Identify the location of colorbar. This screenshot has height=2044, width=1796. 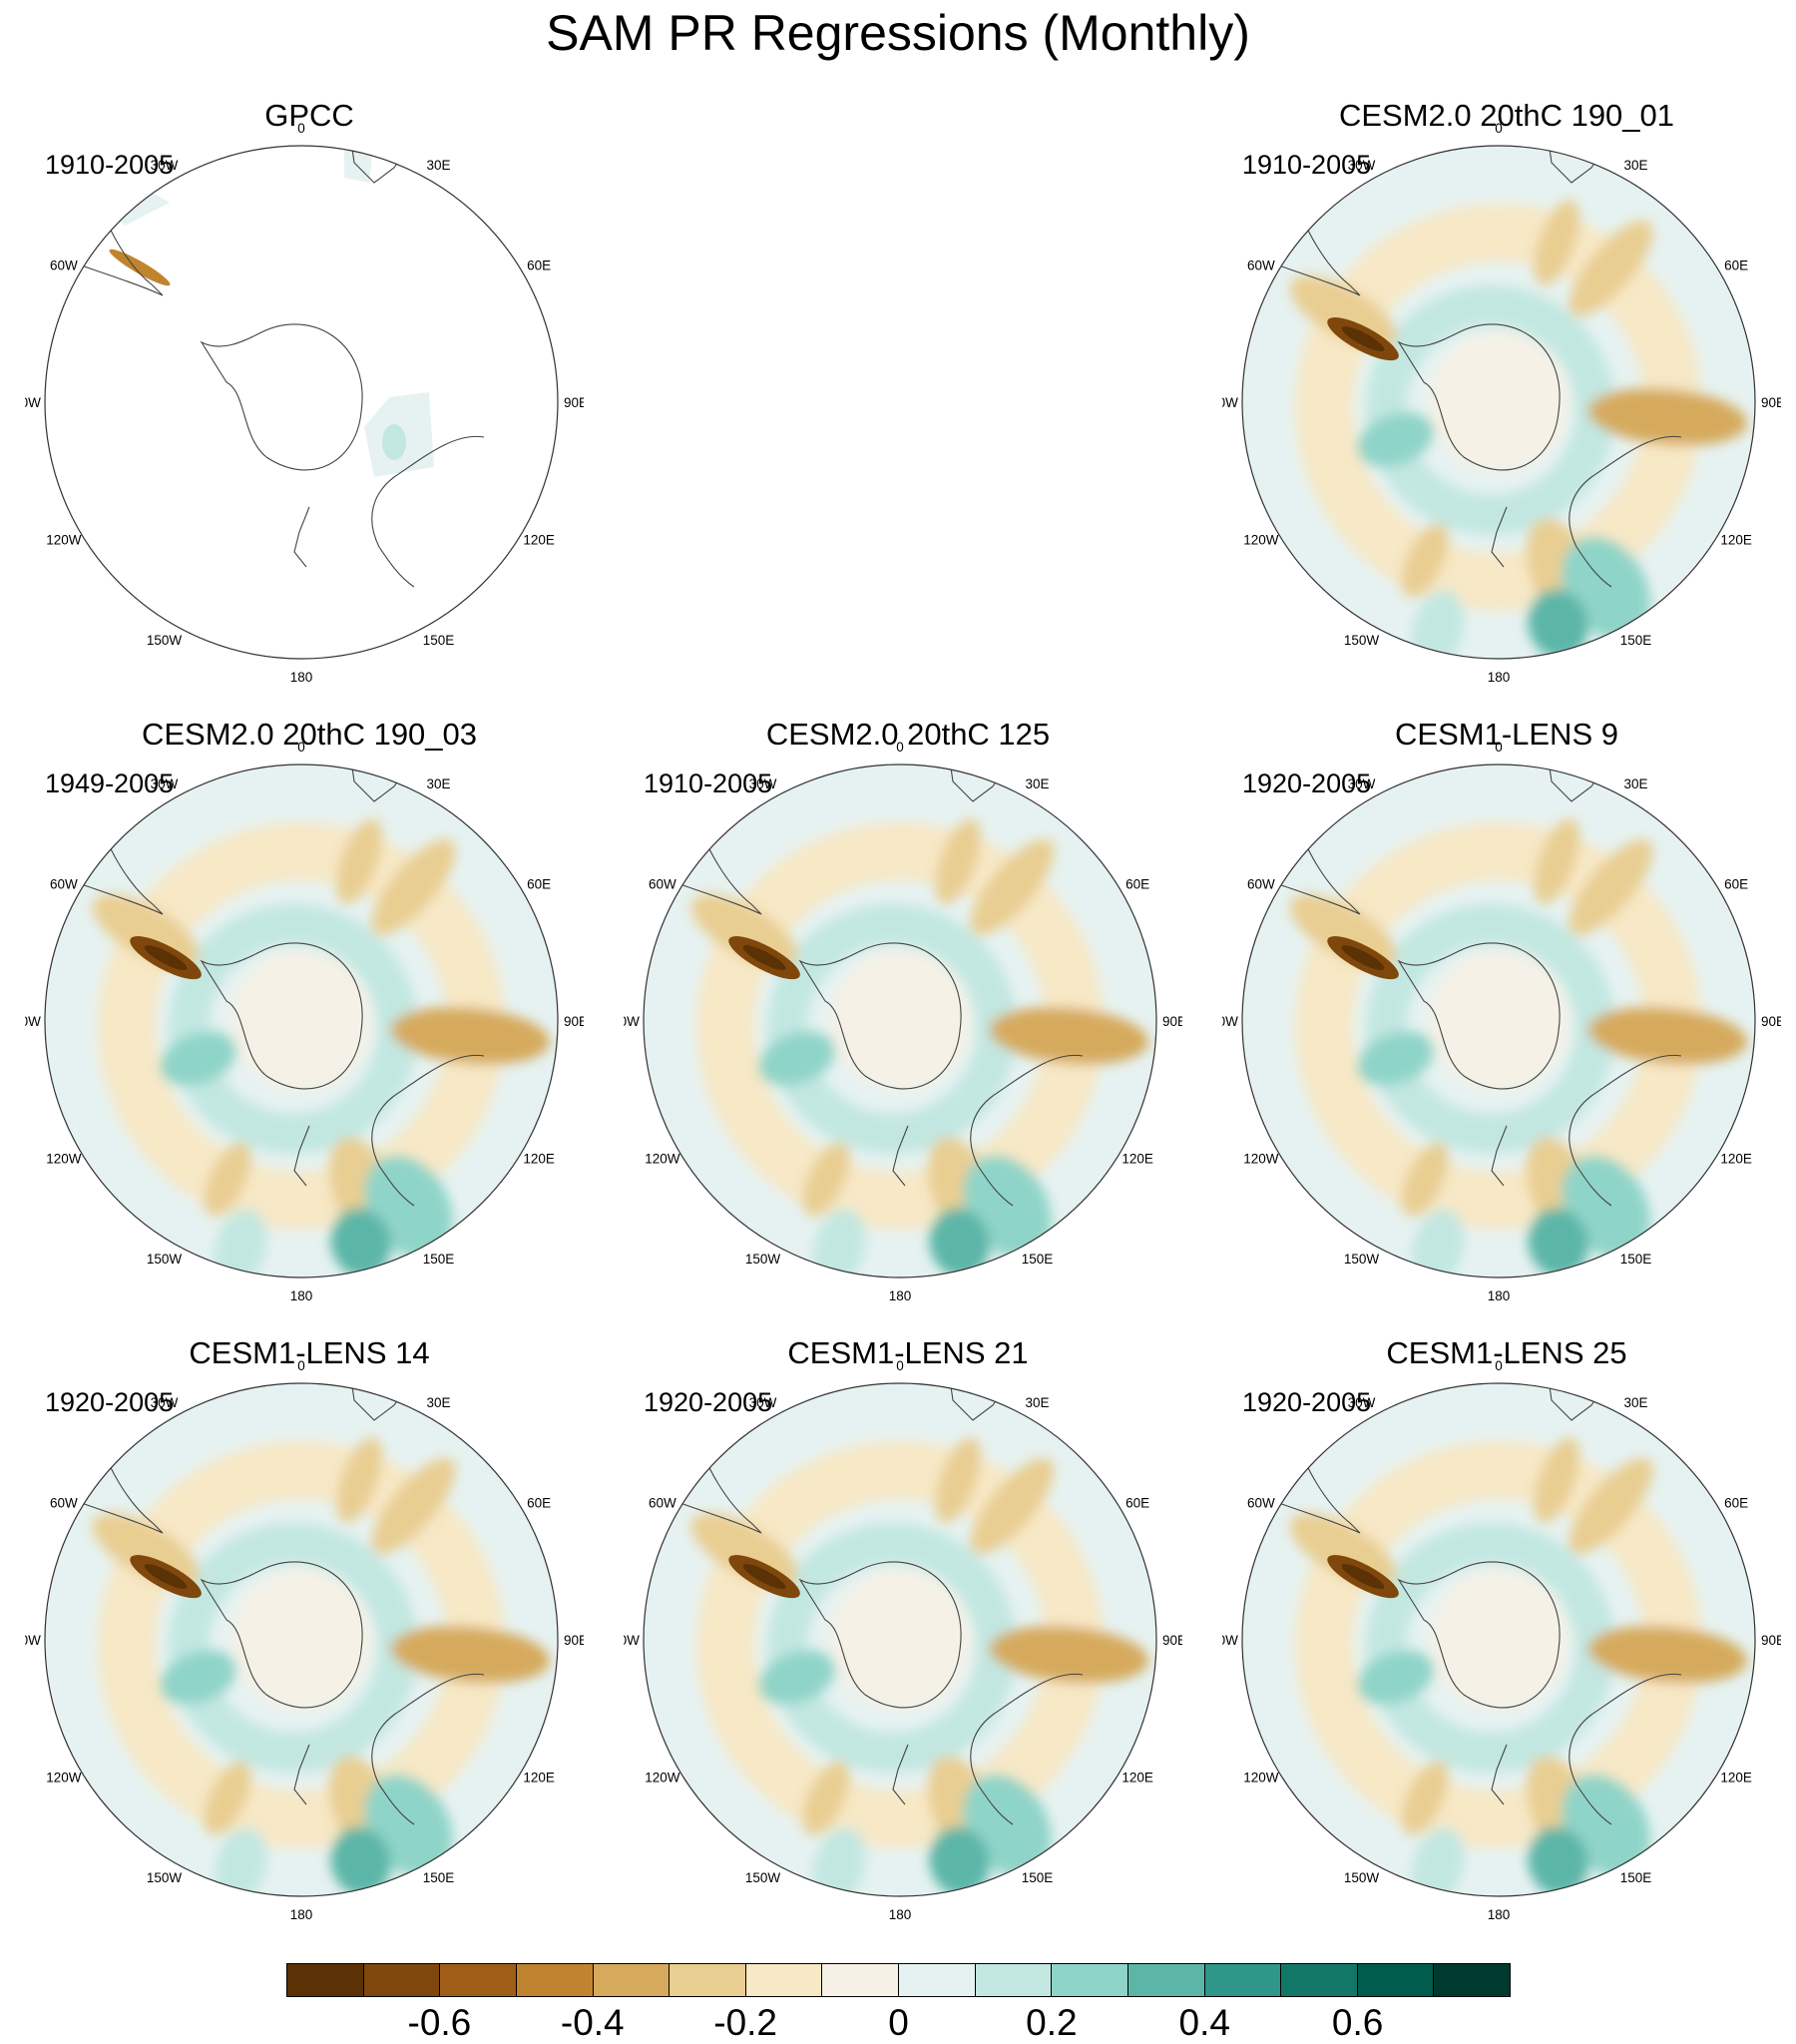
(898, 1980).